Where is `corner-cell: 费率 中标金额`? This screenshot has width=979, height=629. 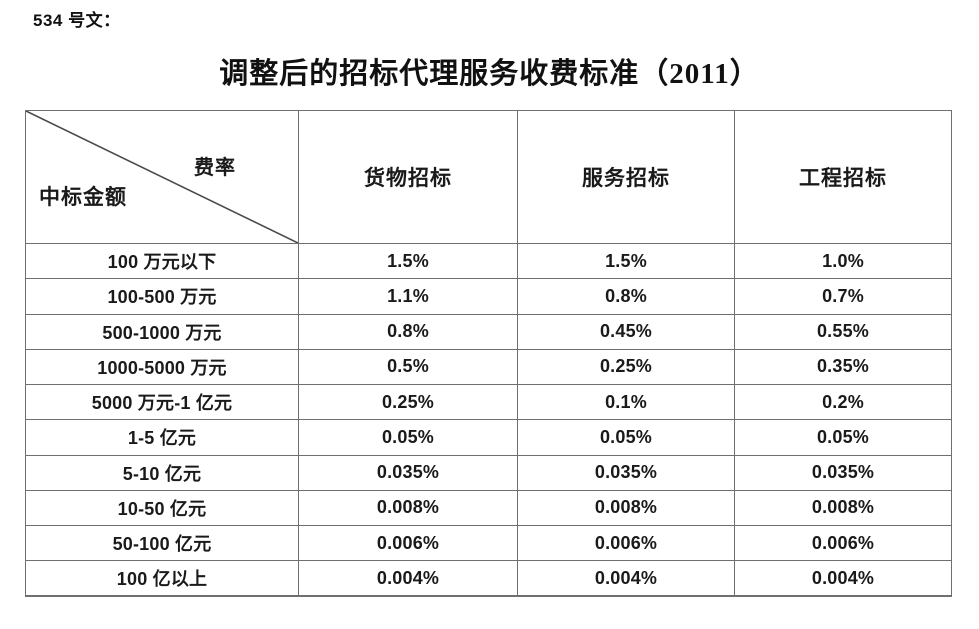 corner-cell: 费率 中标金额 is located at coordinates (162, 177).